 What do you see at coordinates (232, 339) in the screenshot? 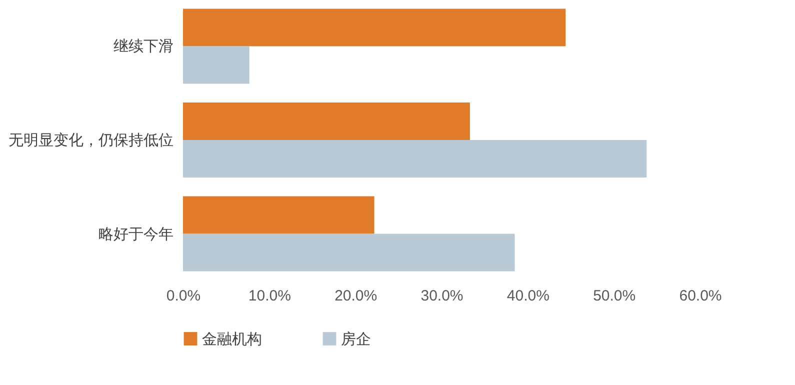
I see `legend-label: 金融机构` at bounding box center [232, 339].